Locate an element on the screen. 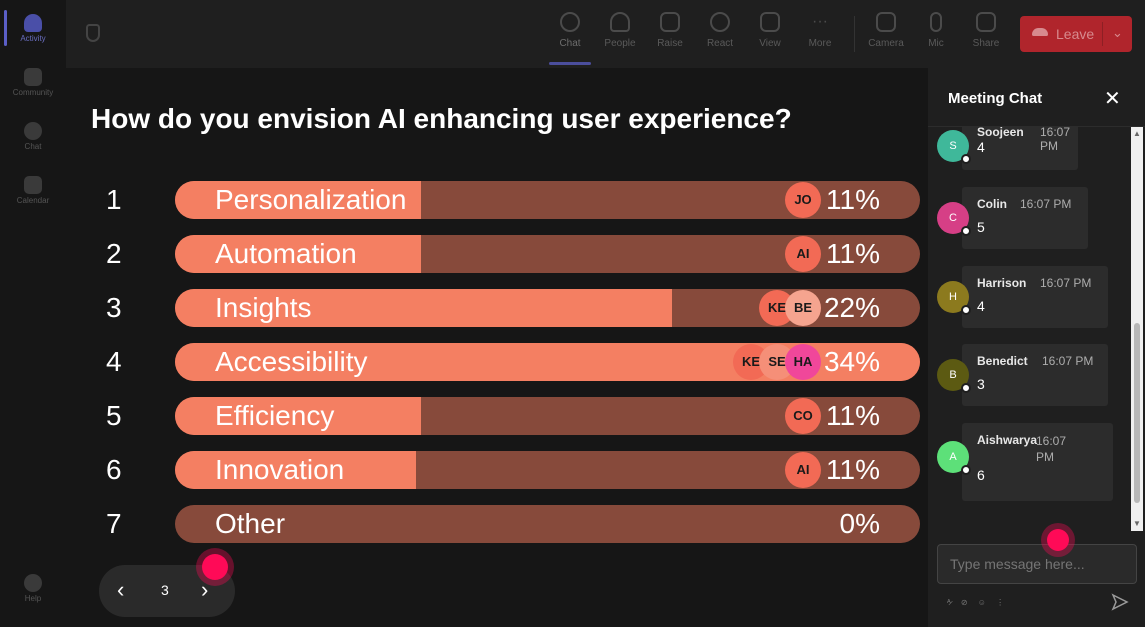 This screenshot has width=1145, height=627. avatar: S is located at coordinates (954, 147).